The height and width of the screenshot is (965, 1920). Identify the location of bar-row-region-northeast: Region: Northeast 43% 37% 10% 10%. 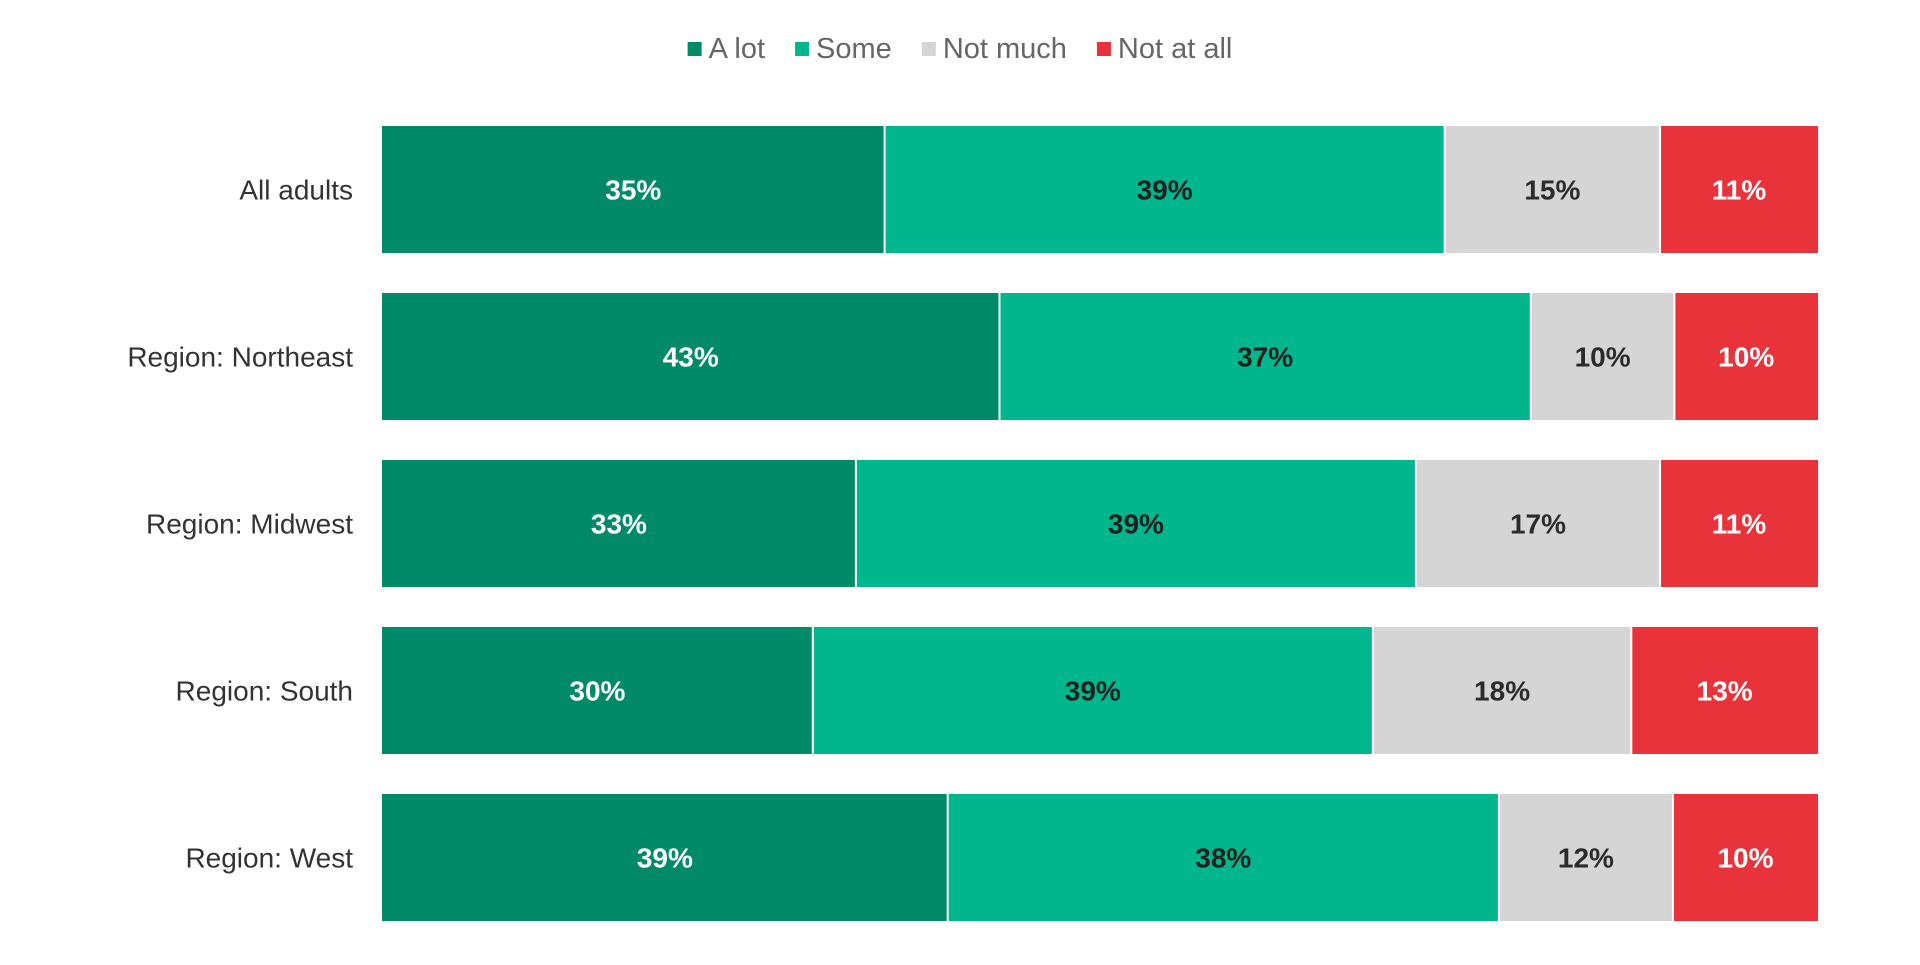
(972, 356).